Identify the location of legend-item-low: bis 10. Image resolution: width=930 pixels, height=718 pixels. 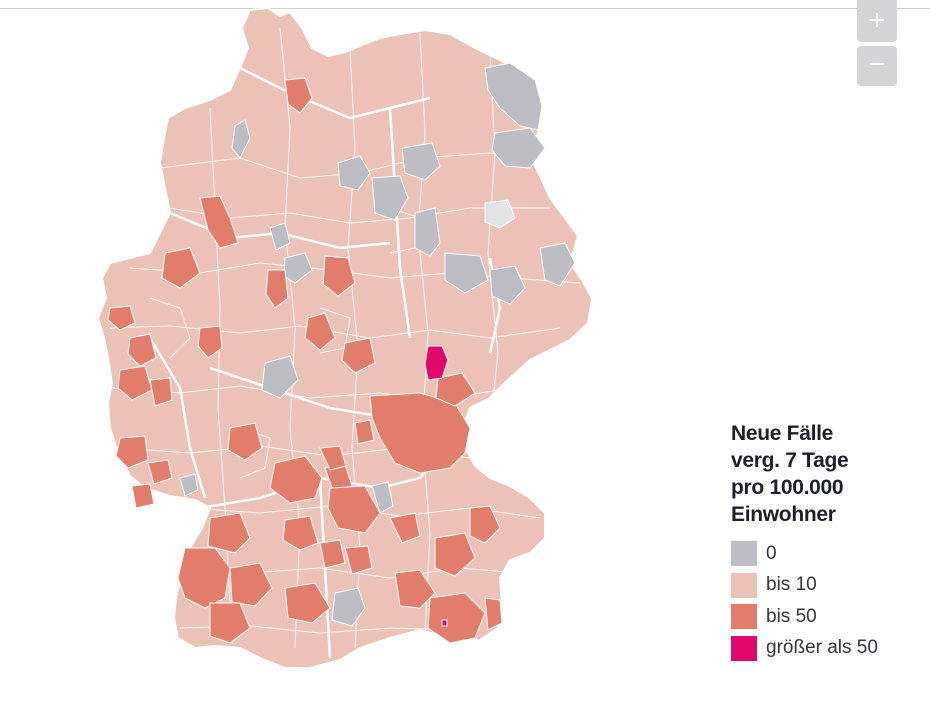
(826, 586).